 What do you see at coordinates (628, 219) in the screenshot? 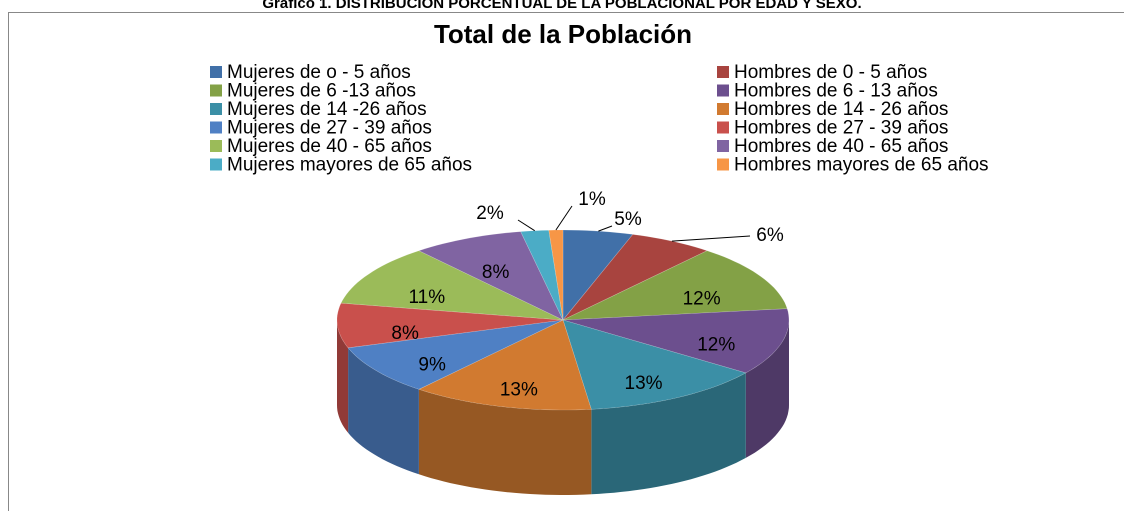
I see `data-label: 5%` at bounding box center [628, 219].